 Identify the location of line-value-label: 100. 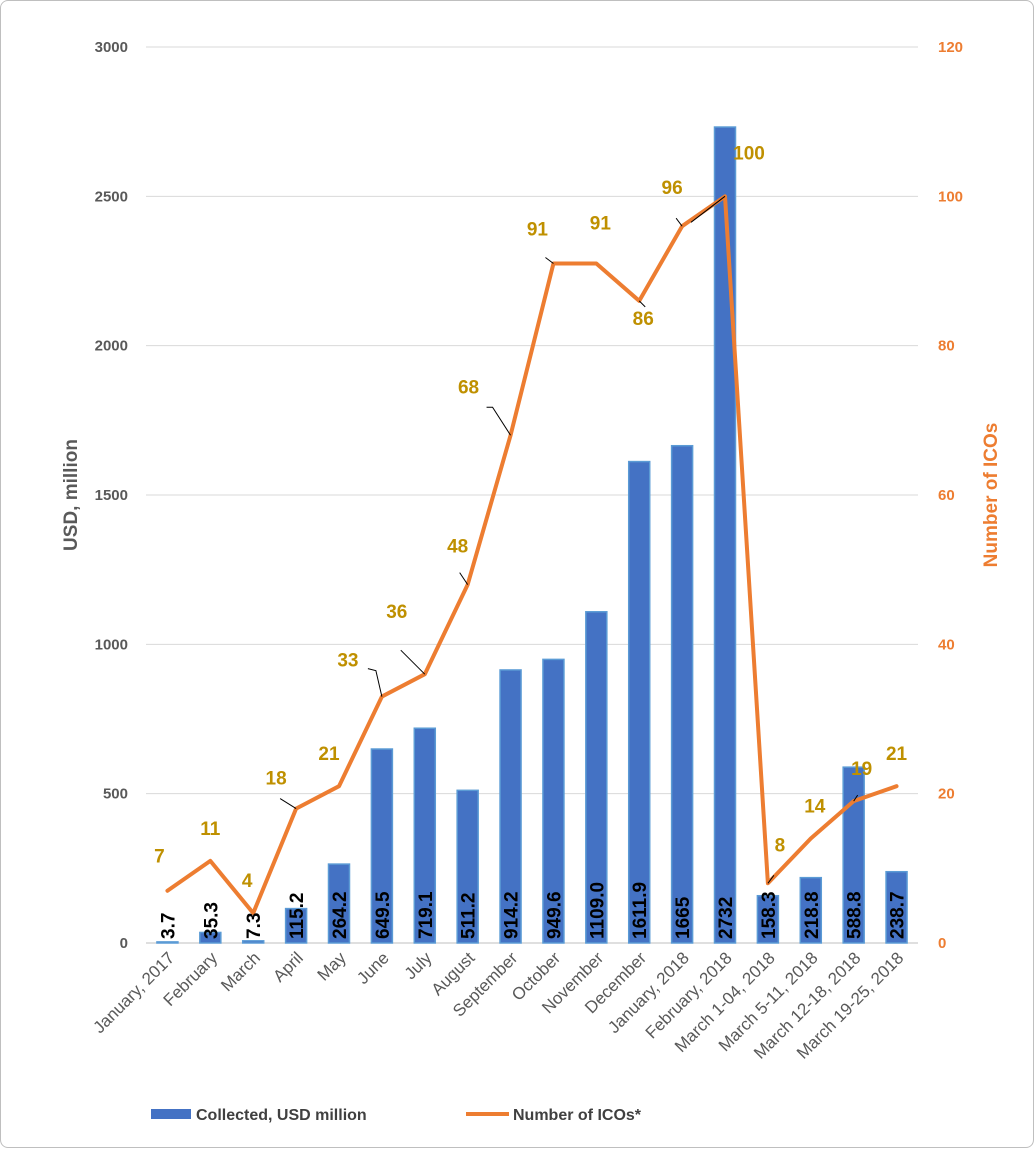
(749, 153).